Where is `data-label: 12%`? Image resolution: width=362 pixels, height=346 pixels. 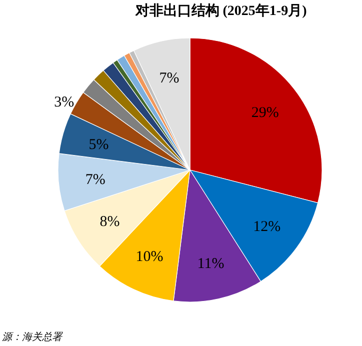 data-label: 12% is located at coordinates (267, 227).